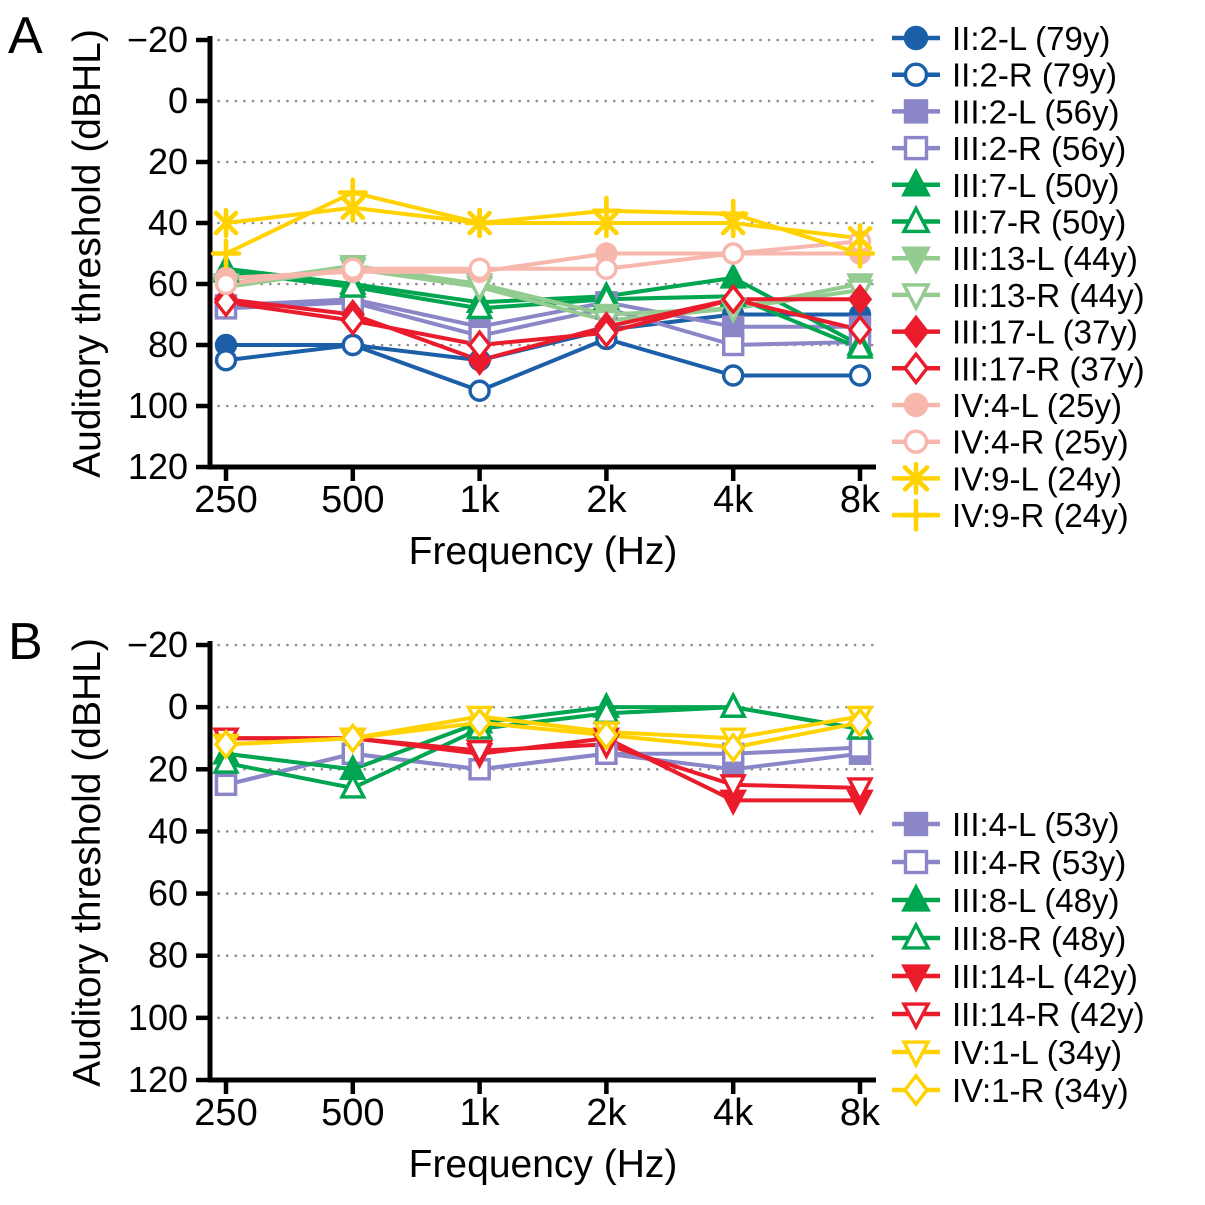 This screenshot has height=1205, width=1205. I want to click on legend-item: III:7-L (50y), so click(1006, 185).